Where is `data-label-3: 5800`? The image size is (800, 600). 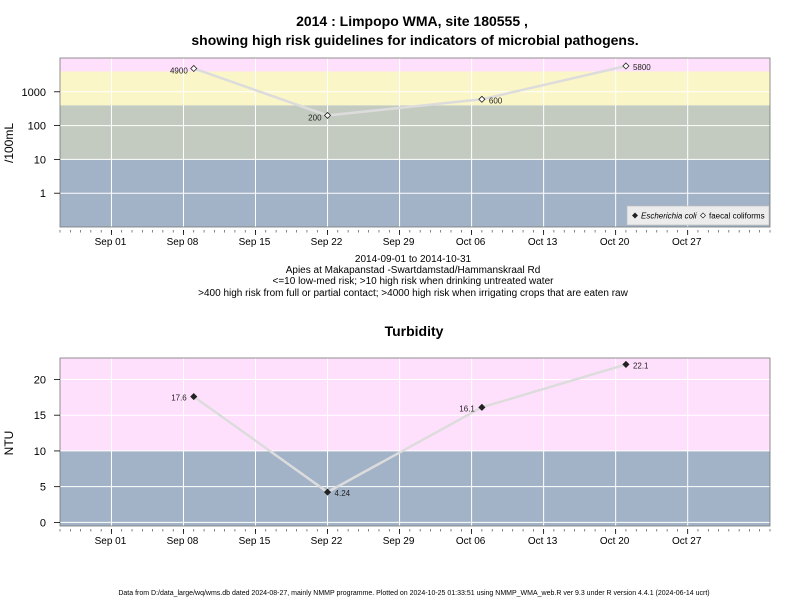 data-label-3: 5800 is located at coordinates (642, 67).